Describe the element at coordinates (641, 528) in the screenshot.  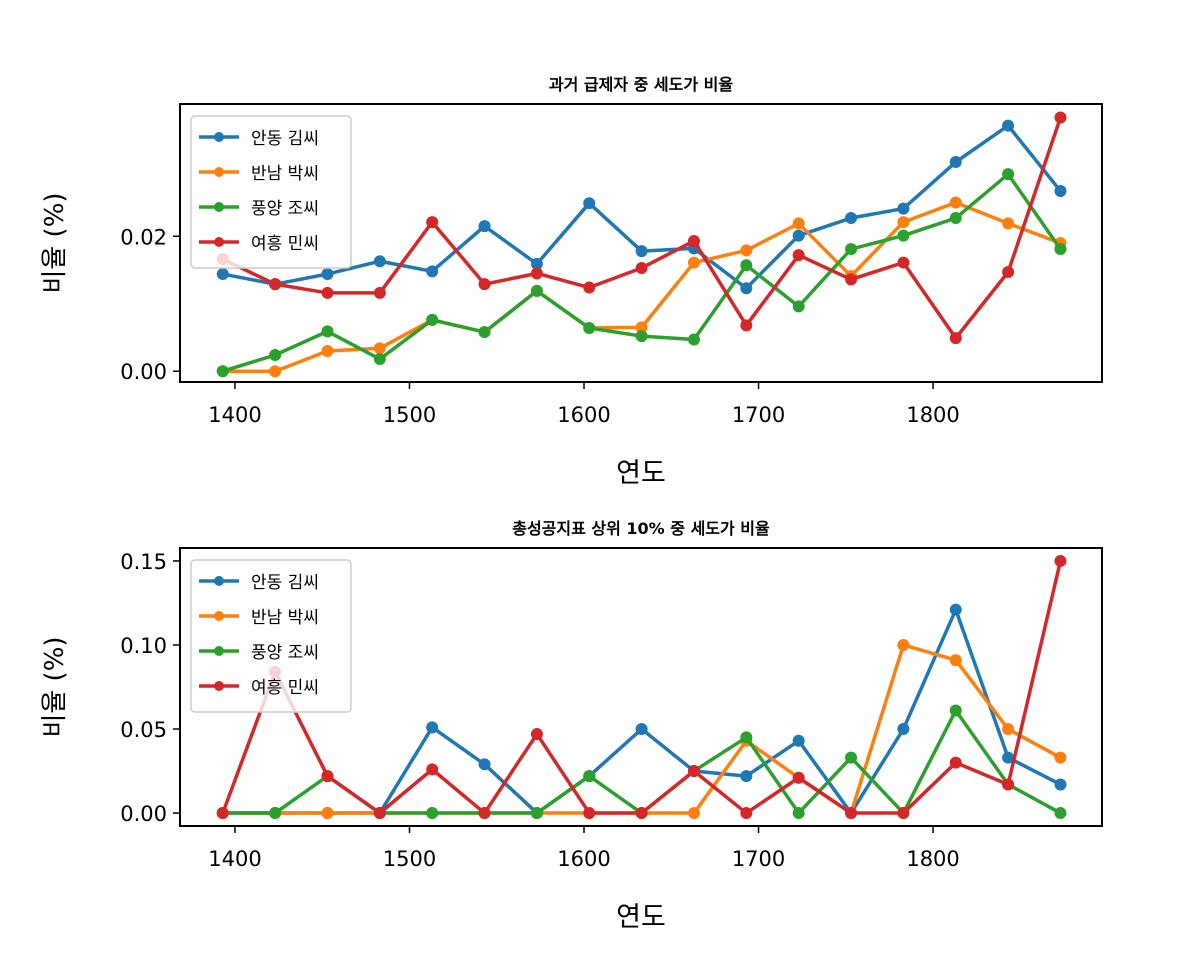
I see `chart-title: 총성공지표 상위 10% 중 세도가 비율` at that location.